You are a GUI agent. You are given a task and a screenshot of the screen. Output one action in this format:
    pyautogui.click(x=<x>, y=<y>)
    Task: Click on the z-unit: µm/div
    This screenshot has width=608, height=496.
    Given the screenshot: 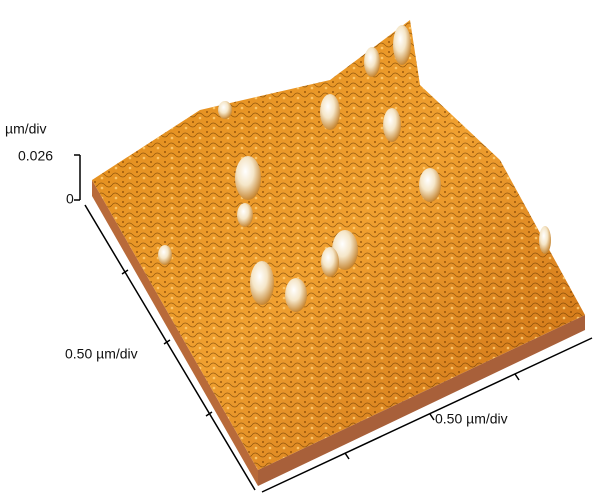 What is the action you would take?
    pyautogui.click(x=26, y=129)
    